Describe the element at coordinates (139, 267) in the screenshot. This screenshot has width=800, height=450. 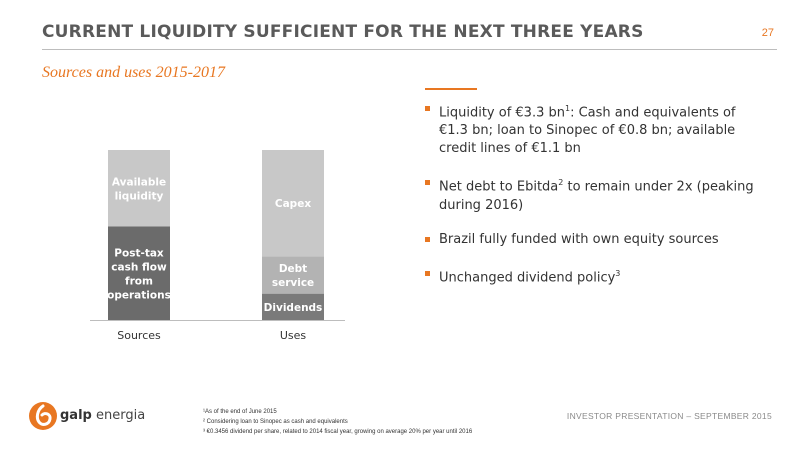
I see `segment-label: cash flow` at that location.